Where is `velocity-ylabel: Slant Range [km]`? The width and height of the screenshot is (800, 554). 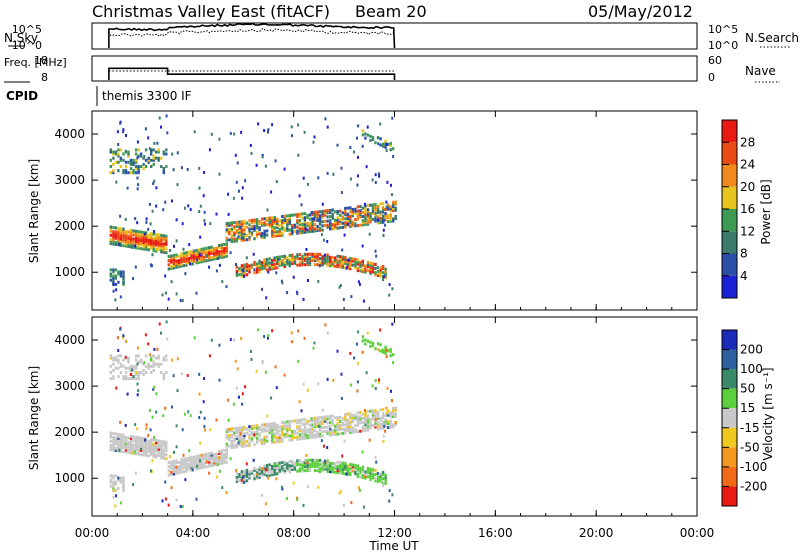 velocity-ylabel: Slant Range [km] is located at coordinates (34, 418).